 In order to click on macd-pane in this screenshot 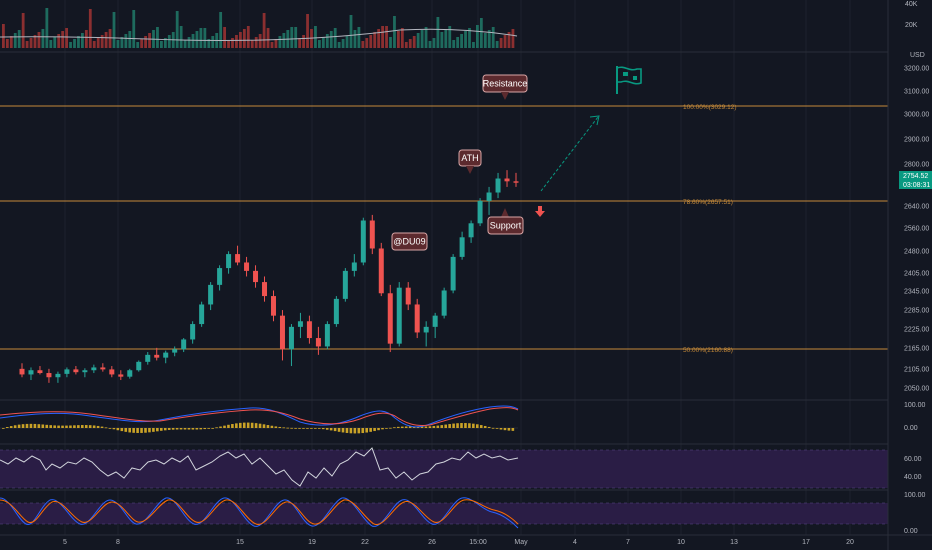, I will do `click(259, 419)`.